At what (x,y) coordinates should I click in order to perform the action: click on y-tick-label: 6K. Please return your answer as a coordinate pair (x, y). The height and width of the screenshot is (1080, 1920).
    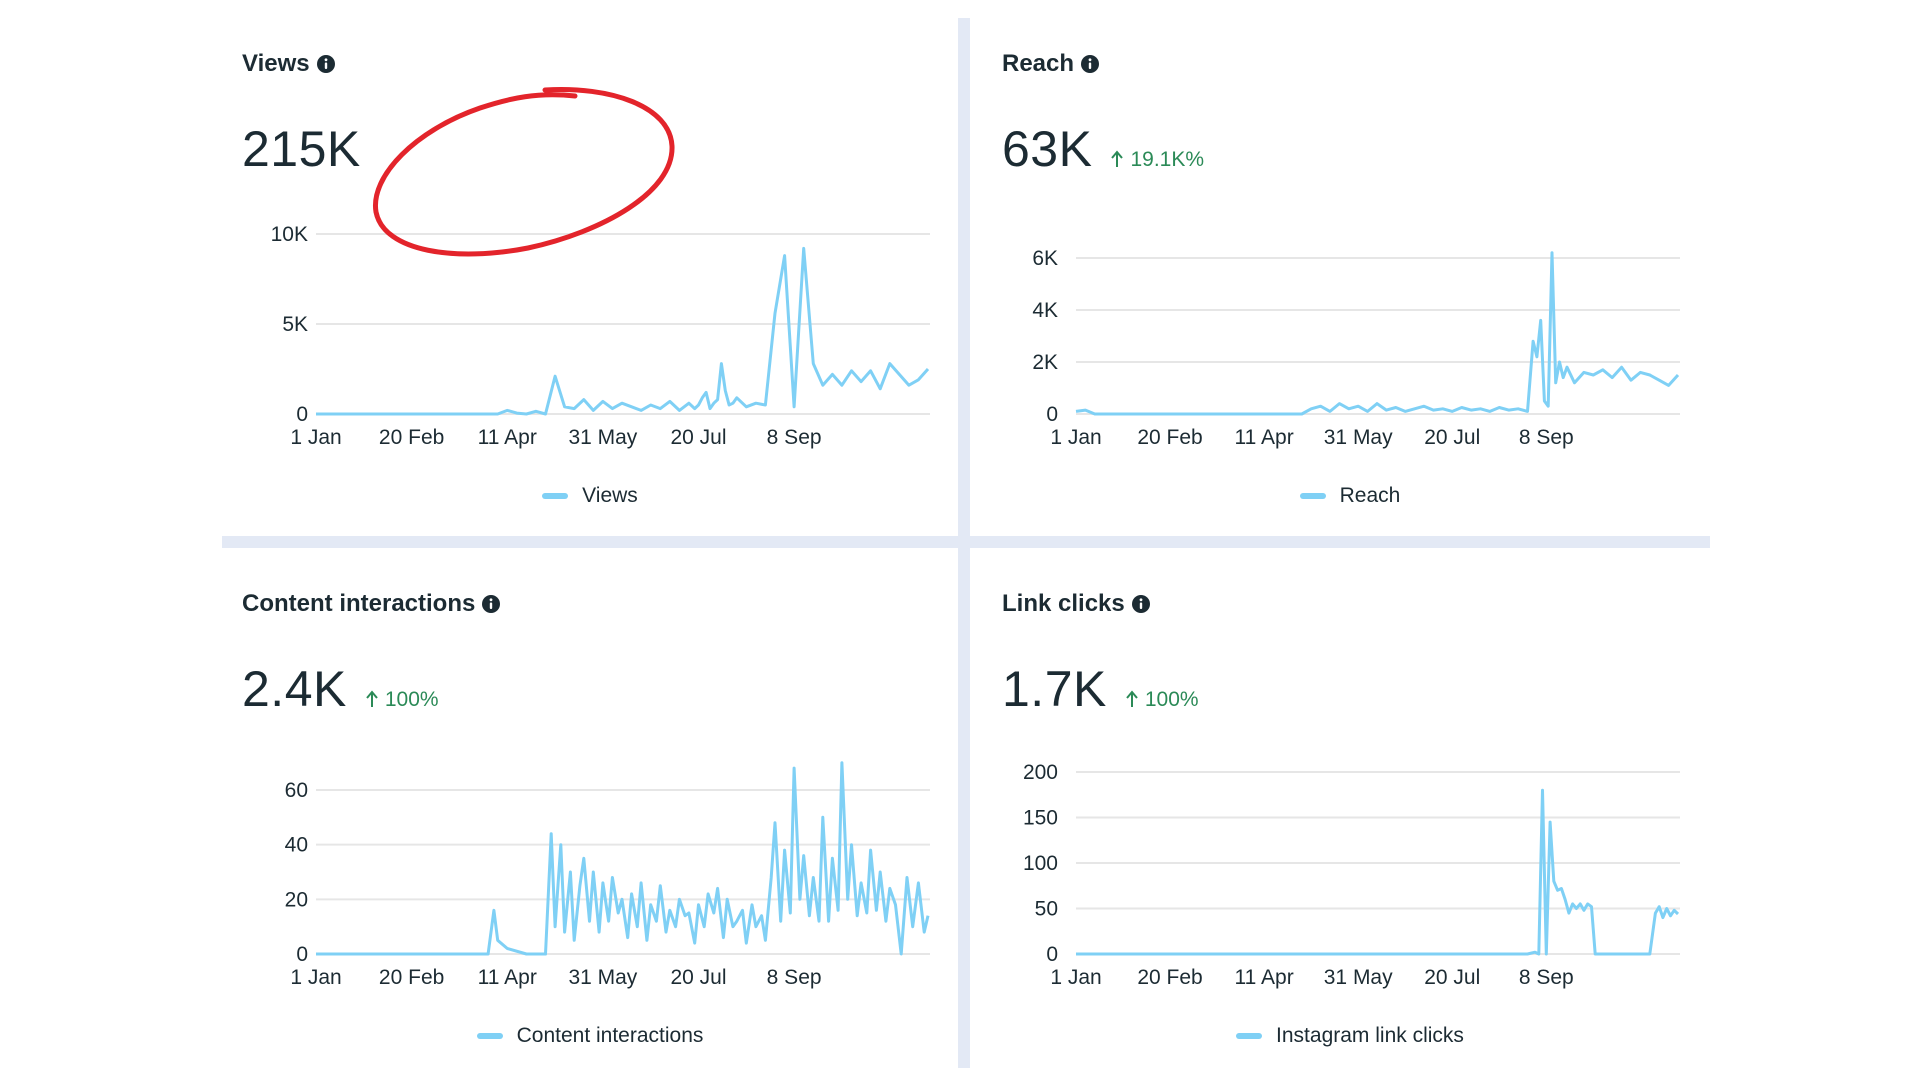
    Looking at the image, I should click on (1045, 258).